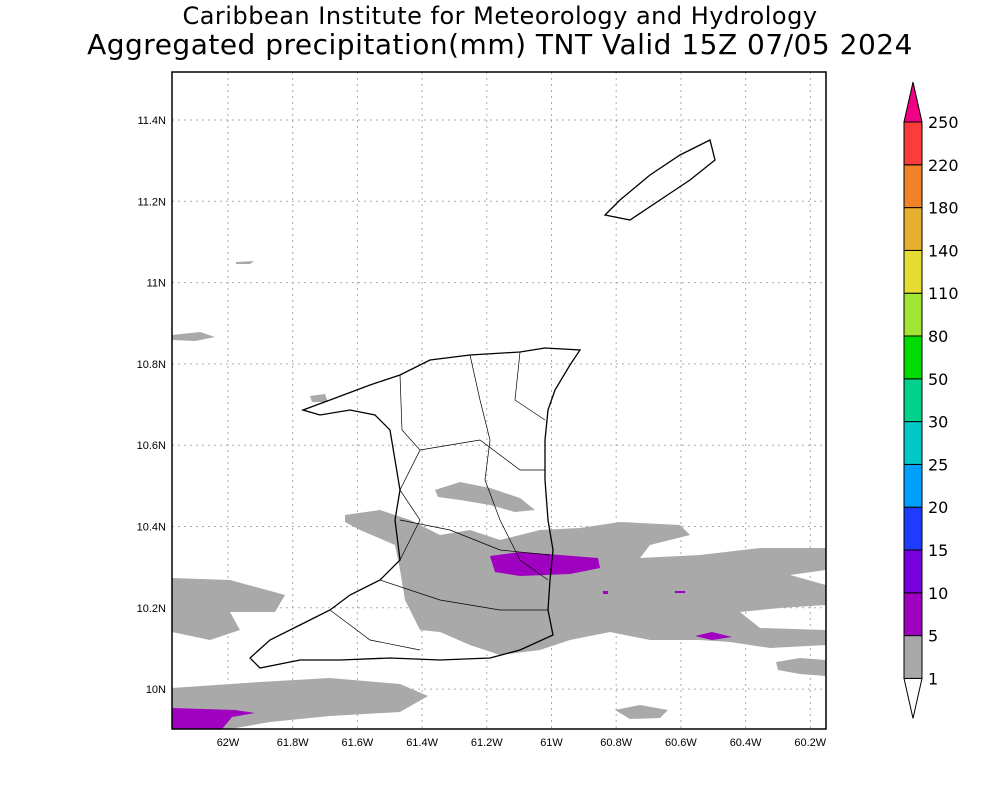 This screenshot has height=800, width=1000. Describe the element at coordinates (746, 743) in the screenshot. I see `lon-tick-label: 60.4W` at that location.